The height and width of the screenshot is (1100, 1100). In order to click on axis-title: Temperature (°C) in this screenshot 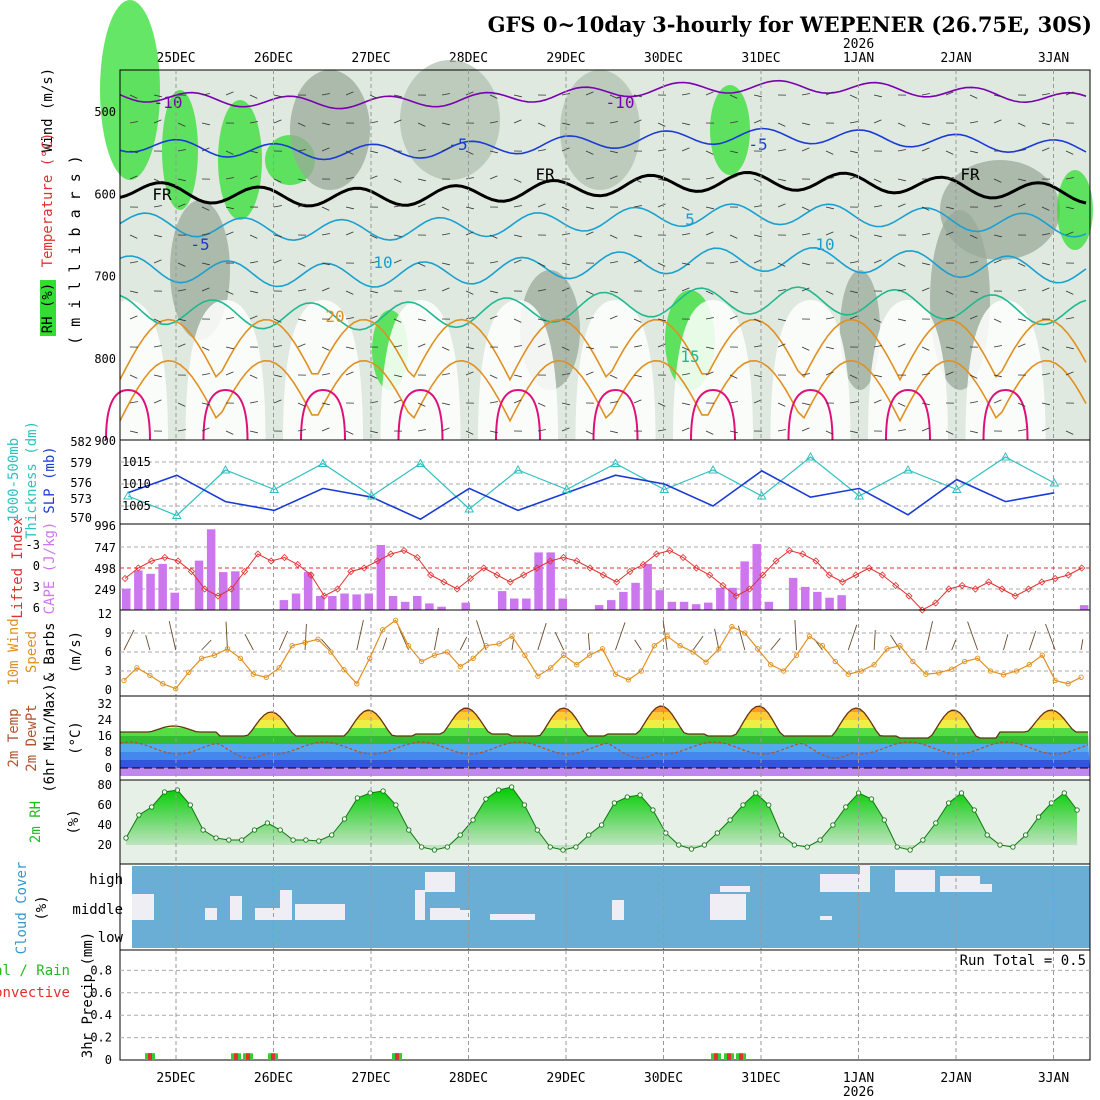, I will do `click(48, 200)`.